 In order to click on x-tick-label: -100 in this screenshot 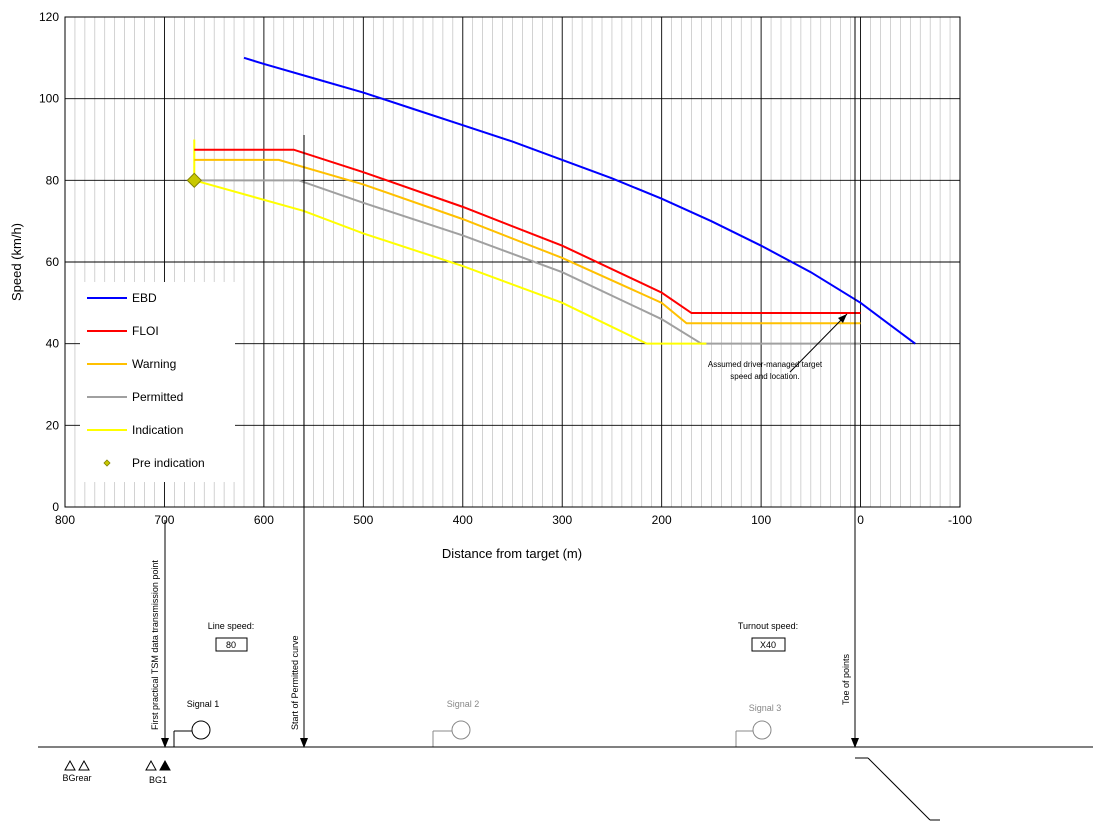, I will do `click(960, 520)`.